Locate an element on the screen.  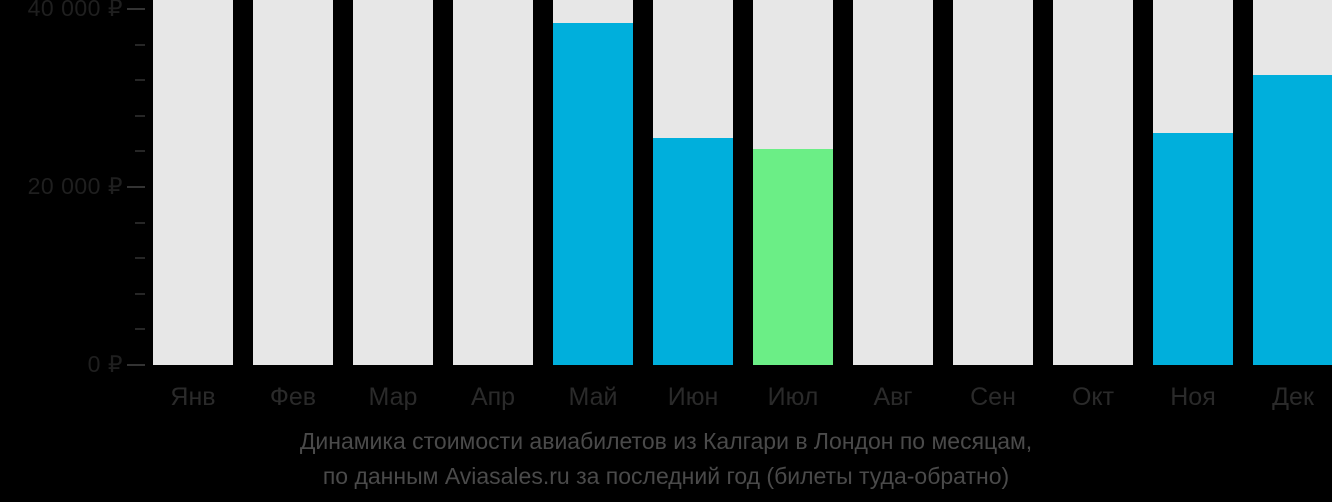
y-axis-label: 40 000 ₽ is located at coordinates (75, 10).